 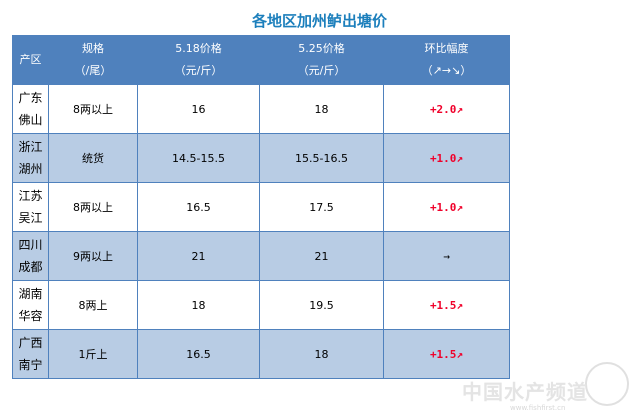 I want to click on spec-cell: 1斤上, so click(x=93, y=354).